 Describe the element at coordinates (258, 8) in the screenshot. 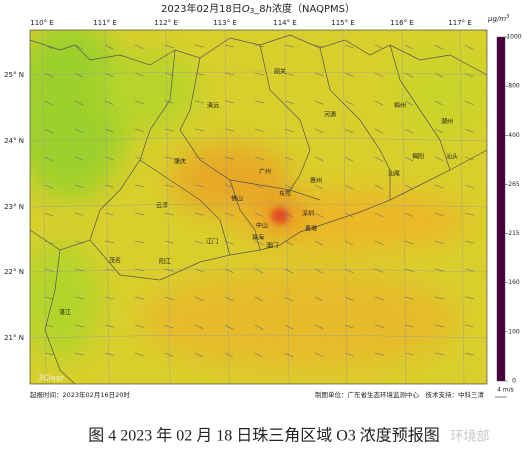

I see `title: 2023年02月18日O3_8h浓度（NAQPMS）` at that location.